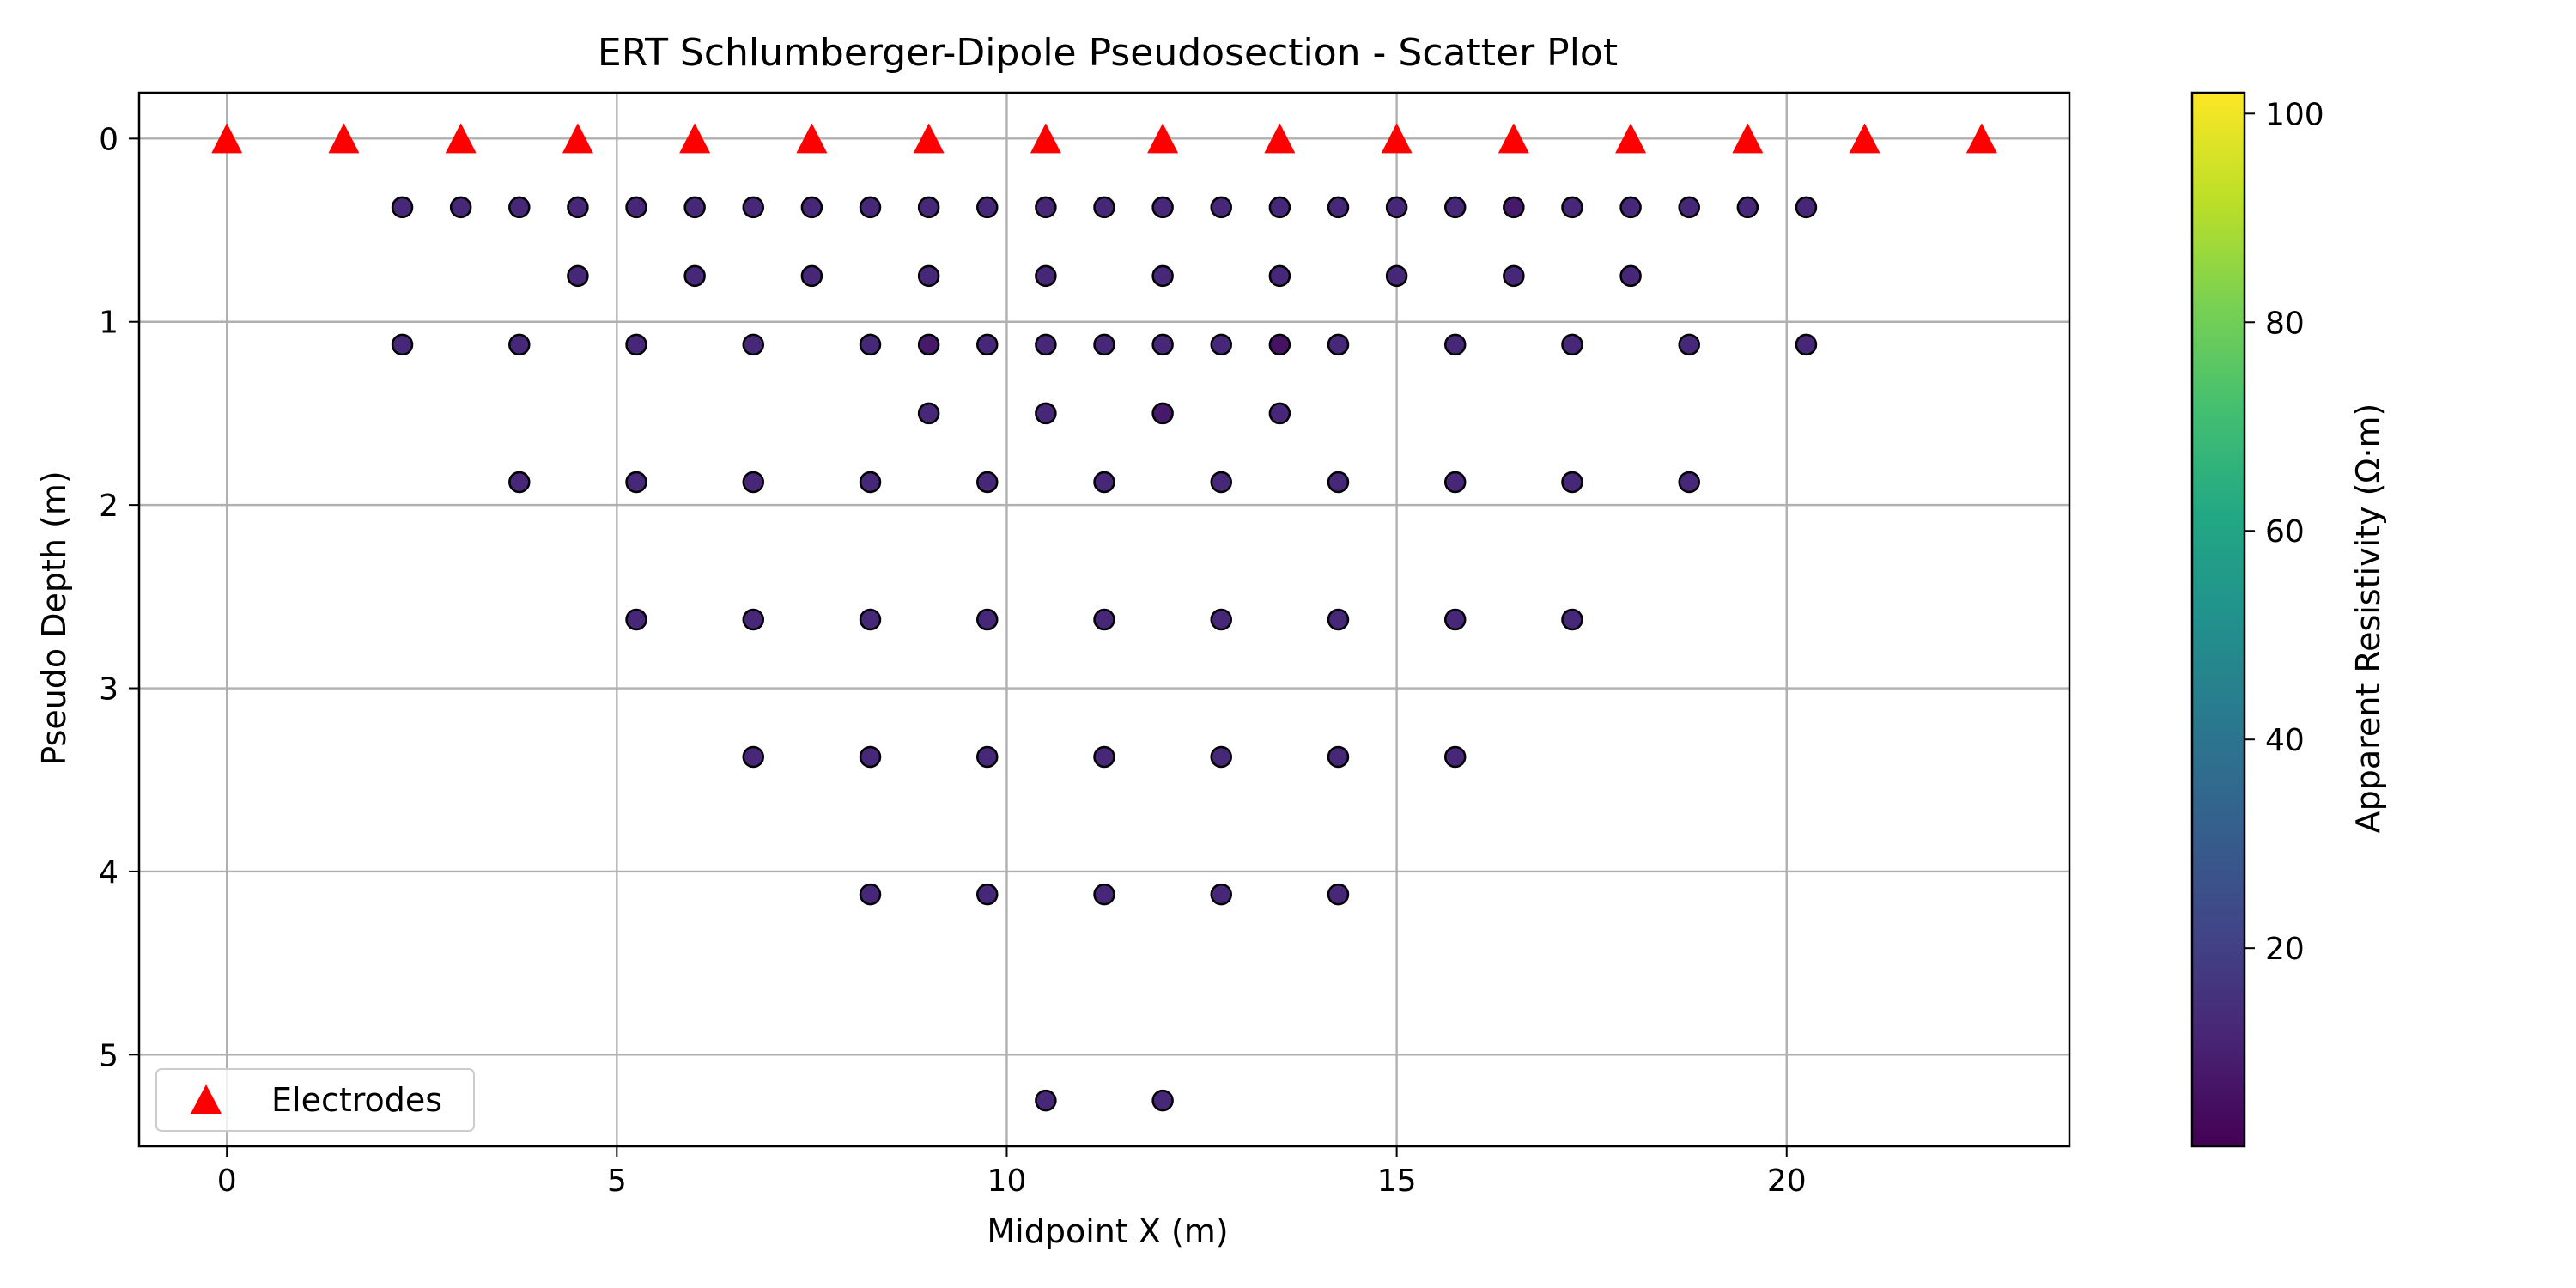  I want to click on y-tick-label: 3, so click(109, 690).